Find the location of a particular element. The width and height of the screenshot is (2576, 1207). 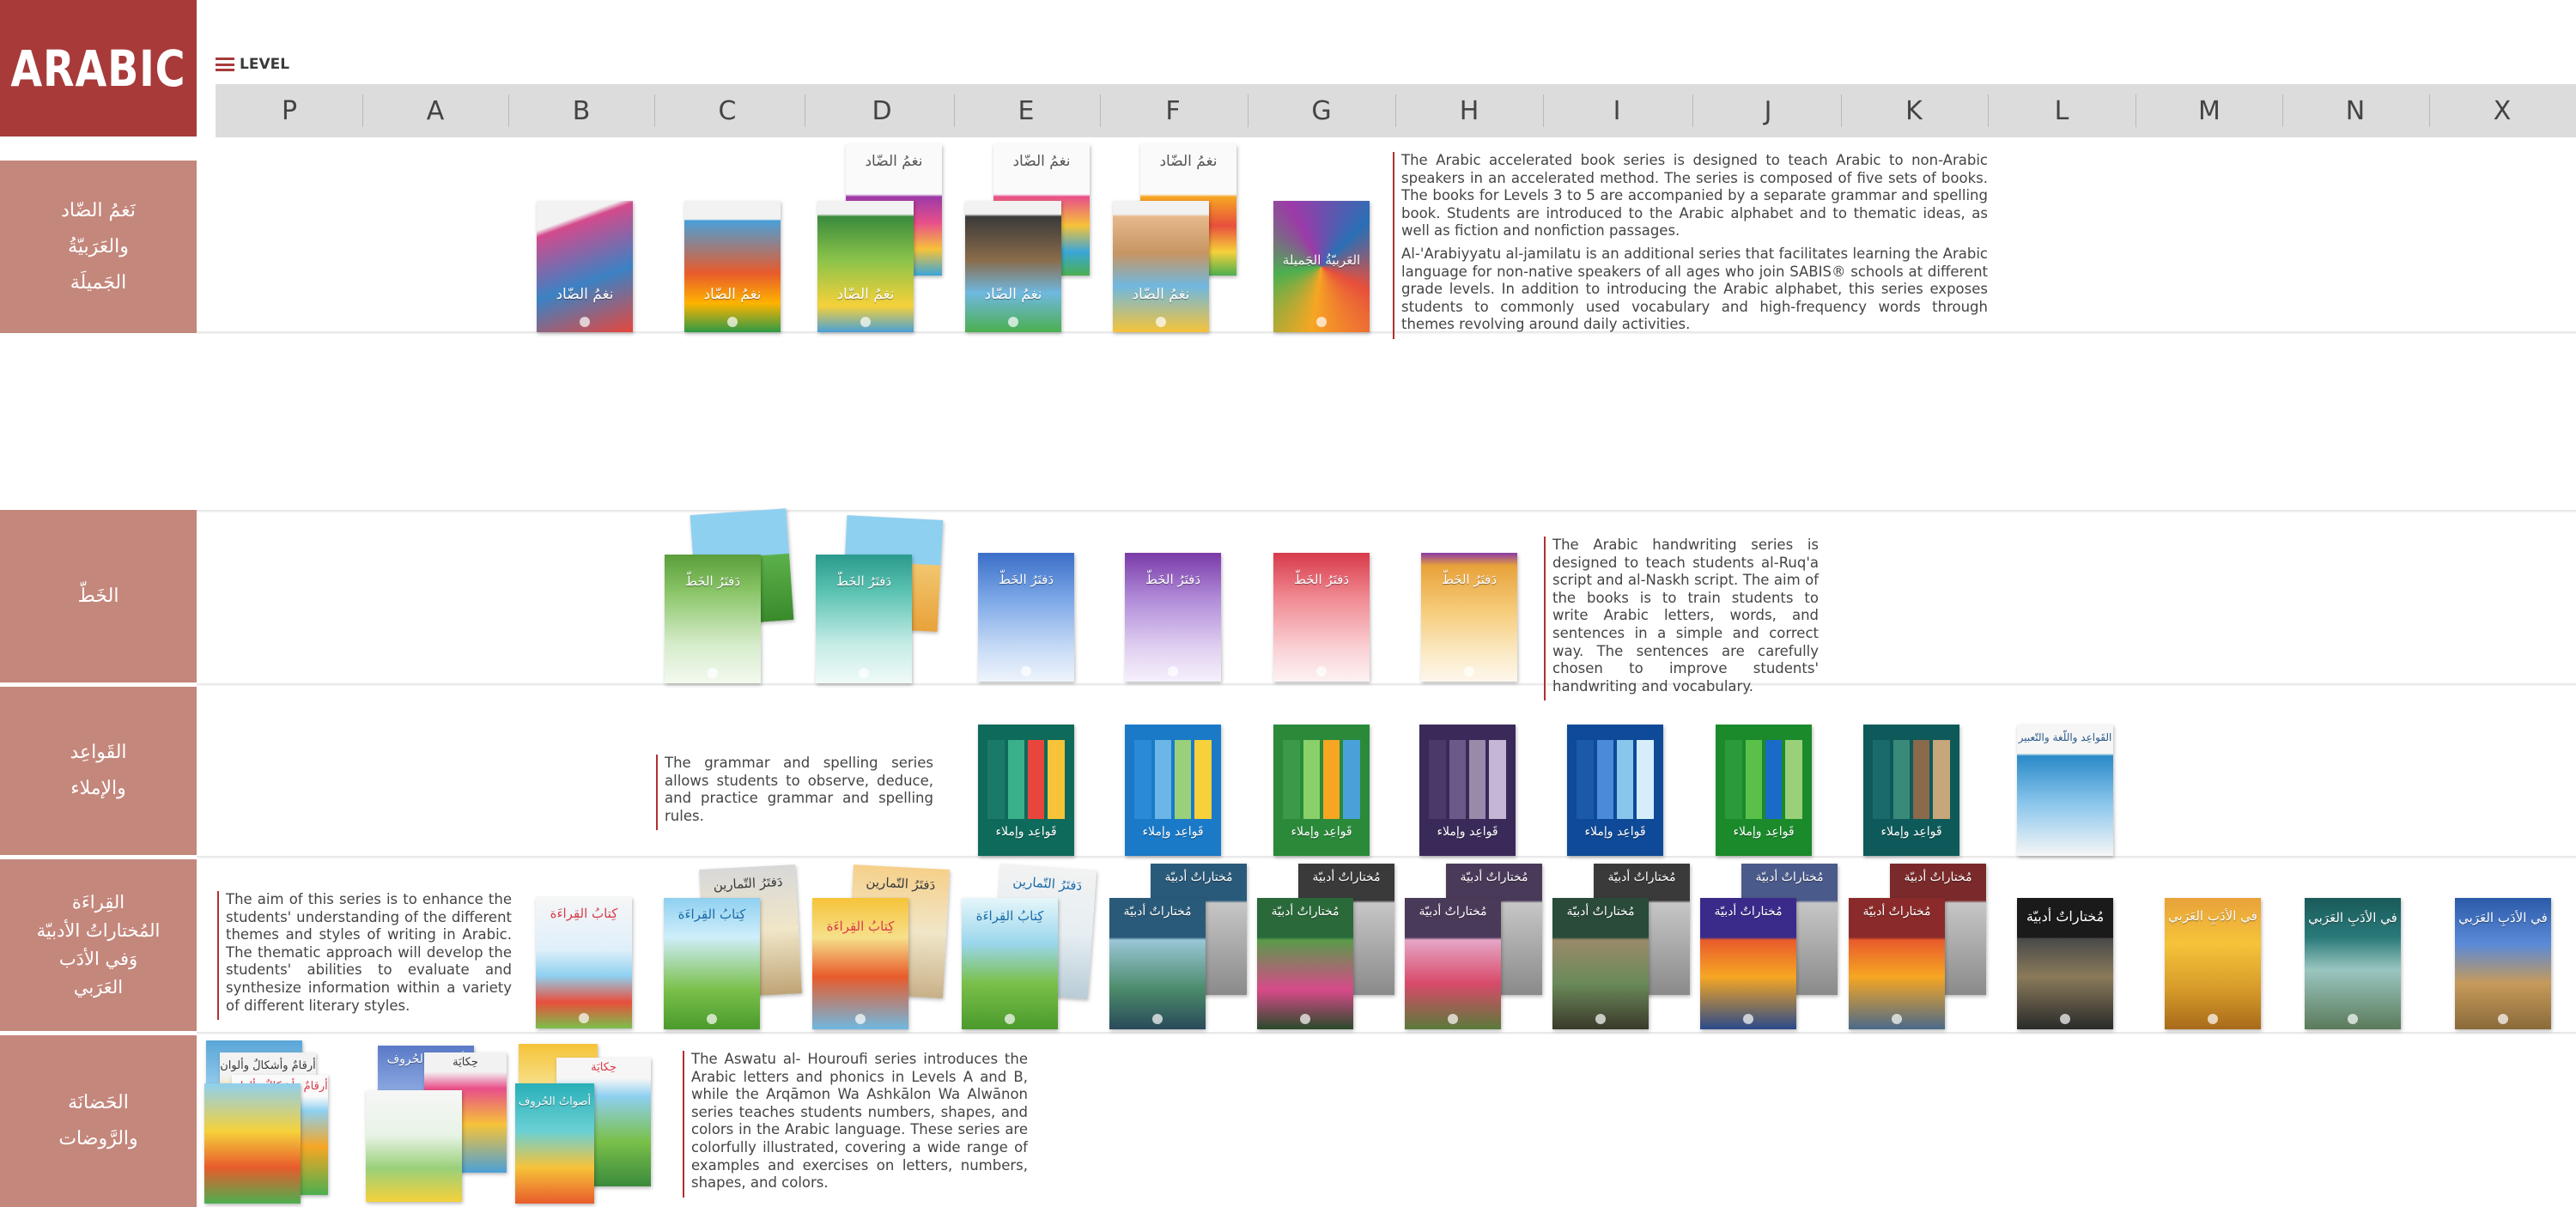

book-title: العَربيّةُ الجَميلة is located at coordinates (1321, 260).